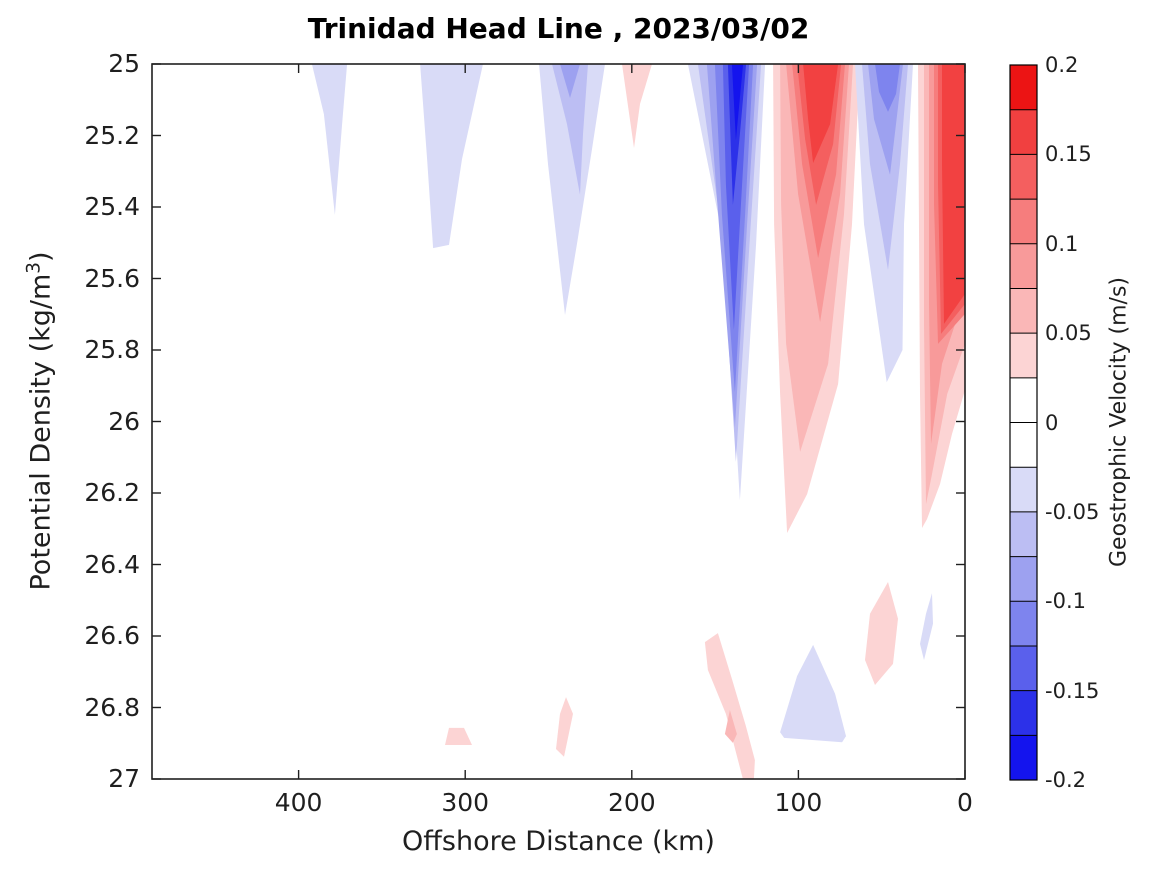 This screenshot has width=1167, height=875. What do you see at coordinates (112, 135) in the screenshot?
I see `y-tick-label: 25.2` at bounding box center [112, 135].